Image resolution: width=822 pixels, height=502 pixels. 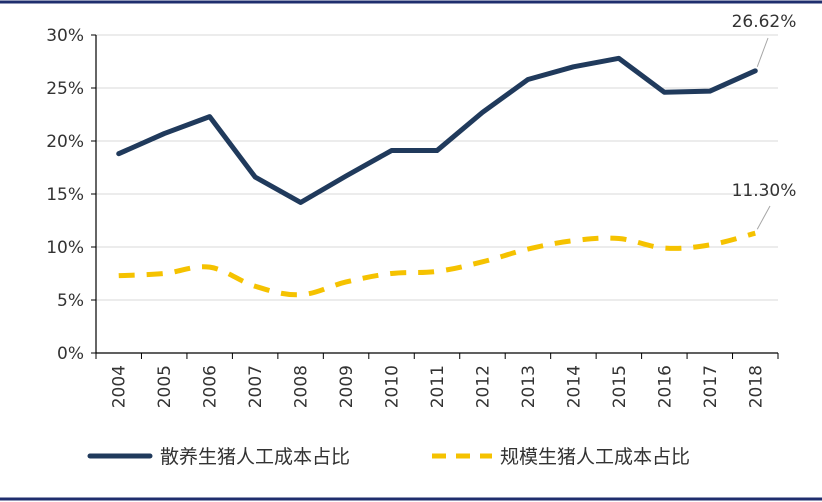 I want to click on y-tick-label: 15%, so click(x=65, y=195).